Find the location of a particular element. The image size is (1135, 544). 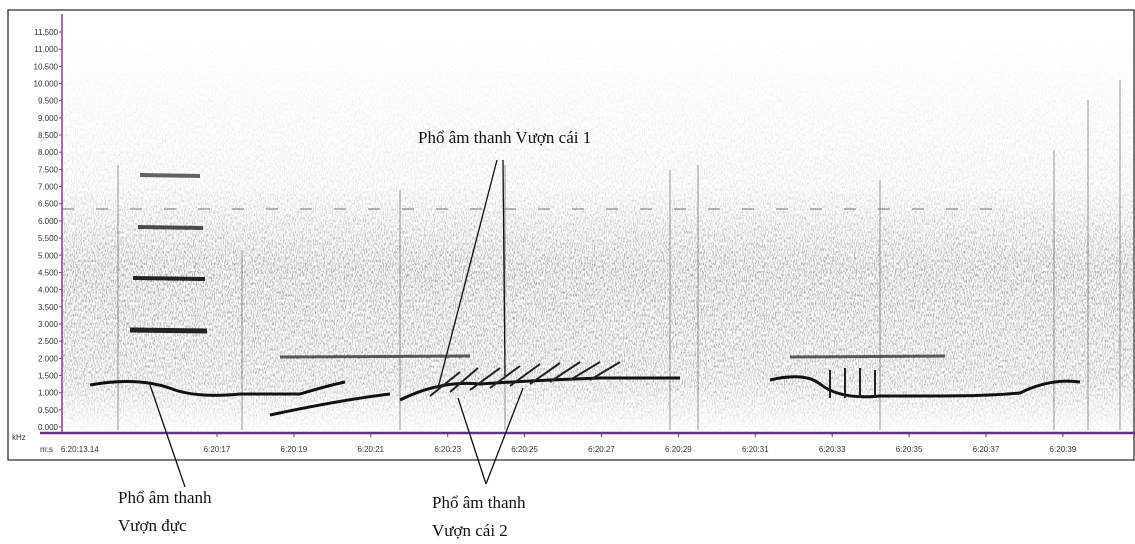

y-tick-label: 6.500 is located at coordinates (48, 204).